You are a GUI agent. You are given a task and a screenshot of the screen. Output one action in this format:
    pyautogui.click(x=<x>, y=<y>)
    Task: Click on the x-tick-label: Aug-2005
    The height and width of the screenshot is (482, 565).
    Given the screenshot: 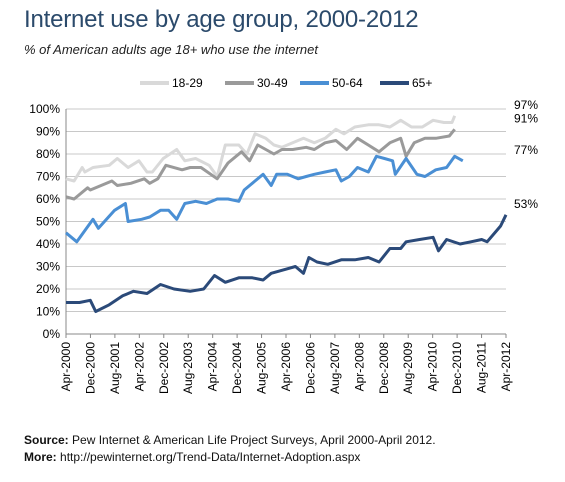 What is the action you would take?
    pyautogui.click(x=262, y=368)
    